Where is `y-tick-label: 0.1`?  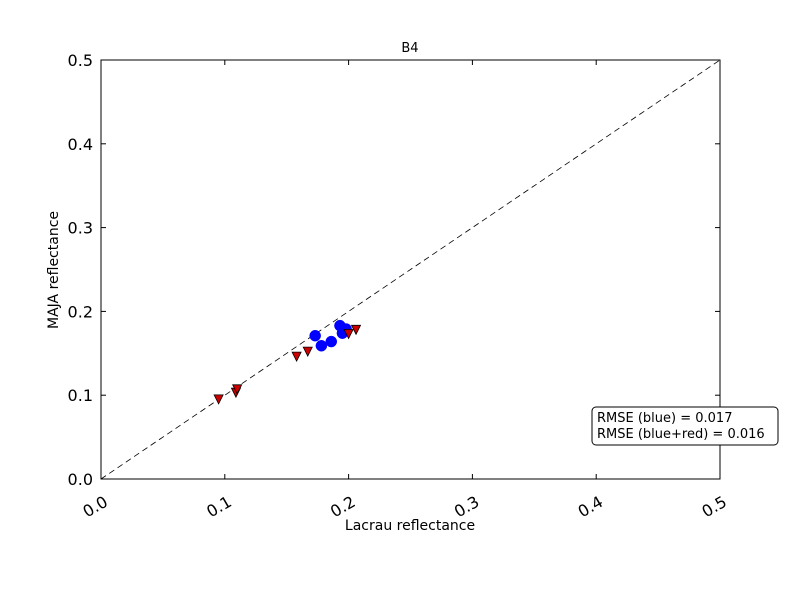
y-tick-label: 0.1 is located at coordinates (80, 395).